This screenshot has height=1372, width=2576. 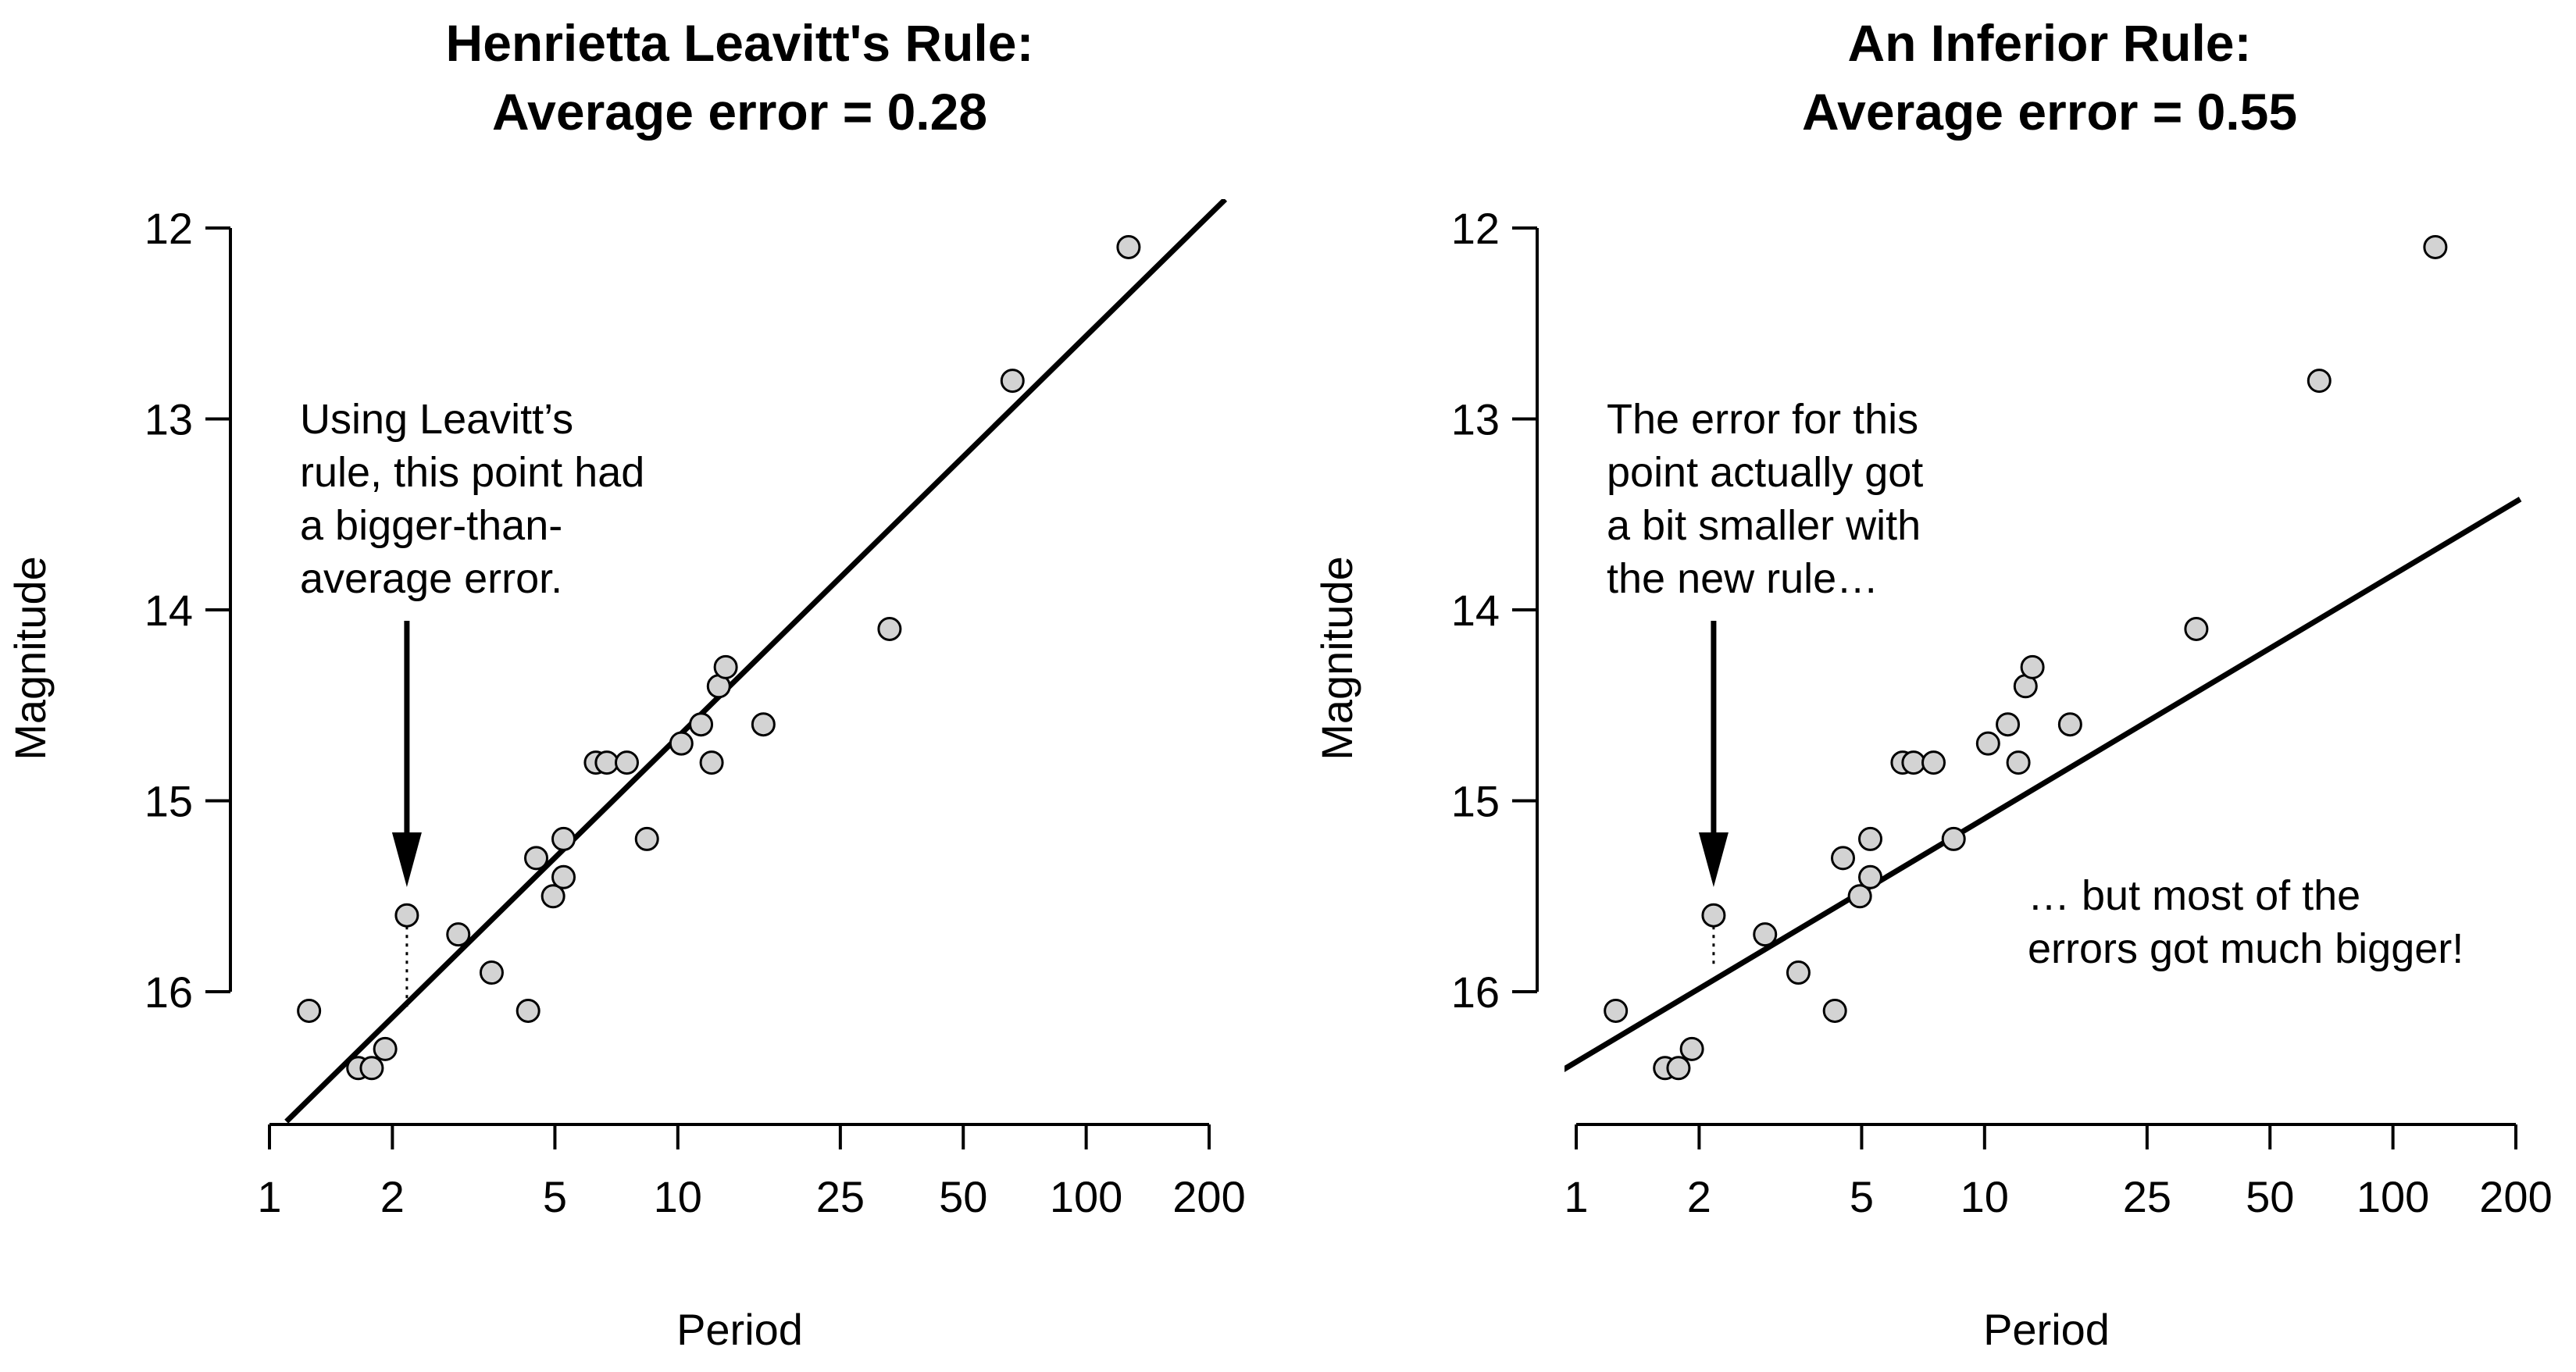 What do you see at coordinates (2194, 895) in the screenshot?
I see `annotation-text-2: … but most of the` at bounding box center [2194, 895].